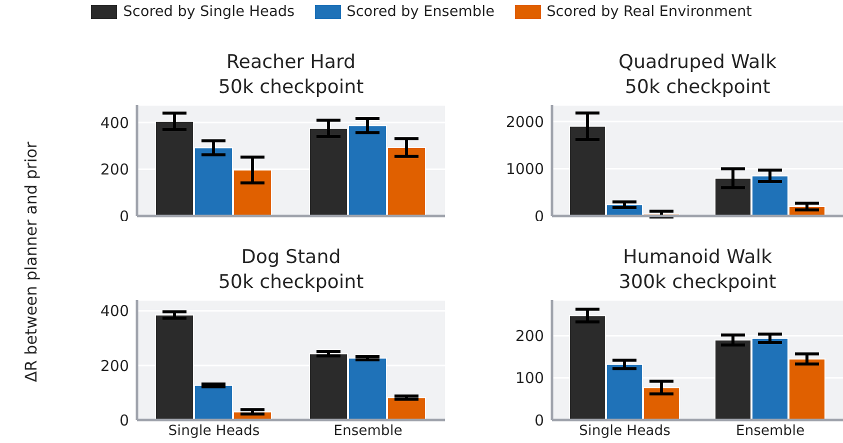 The width and height of the screenshot is (843, 443). What do you see at coordinates (31, 262) in the screenshot?
I see `y-axis-title: ΔR between planner and prior` at bounding box center [31, 262].